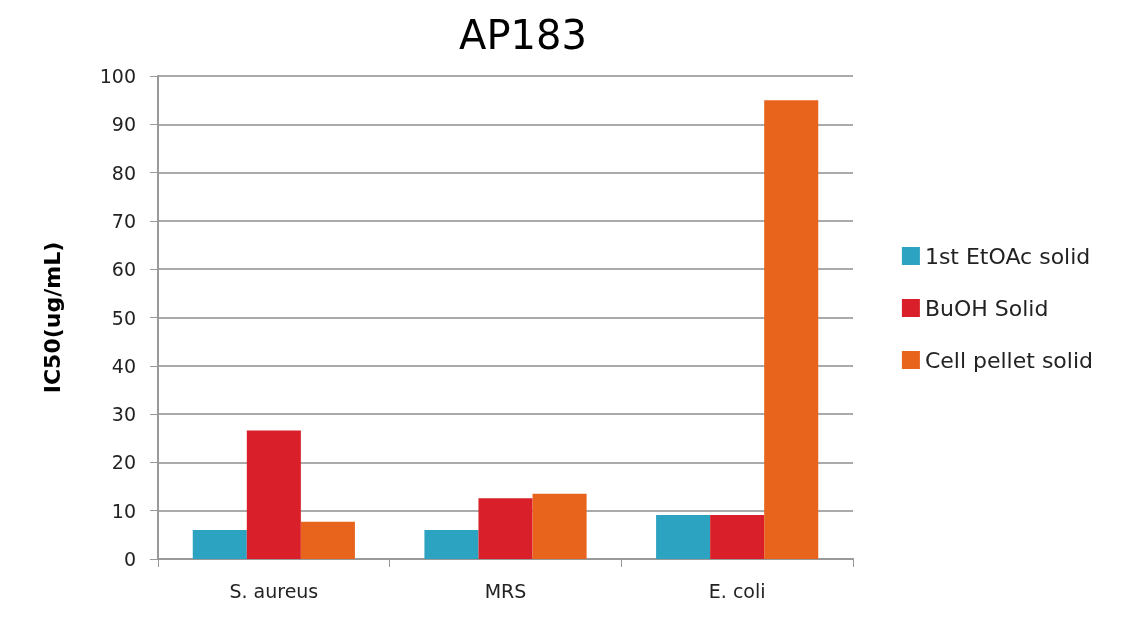 This screenshot has width=1123, height=617. I want to click on y-tick-label: 70, so click(123, 220).